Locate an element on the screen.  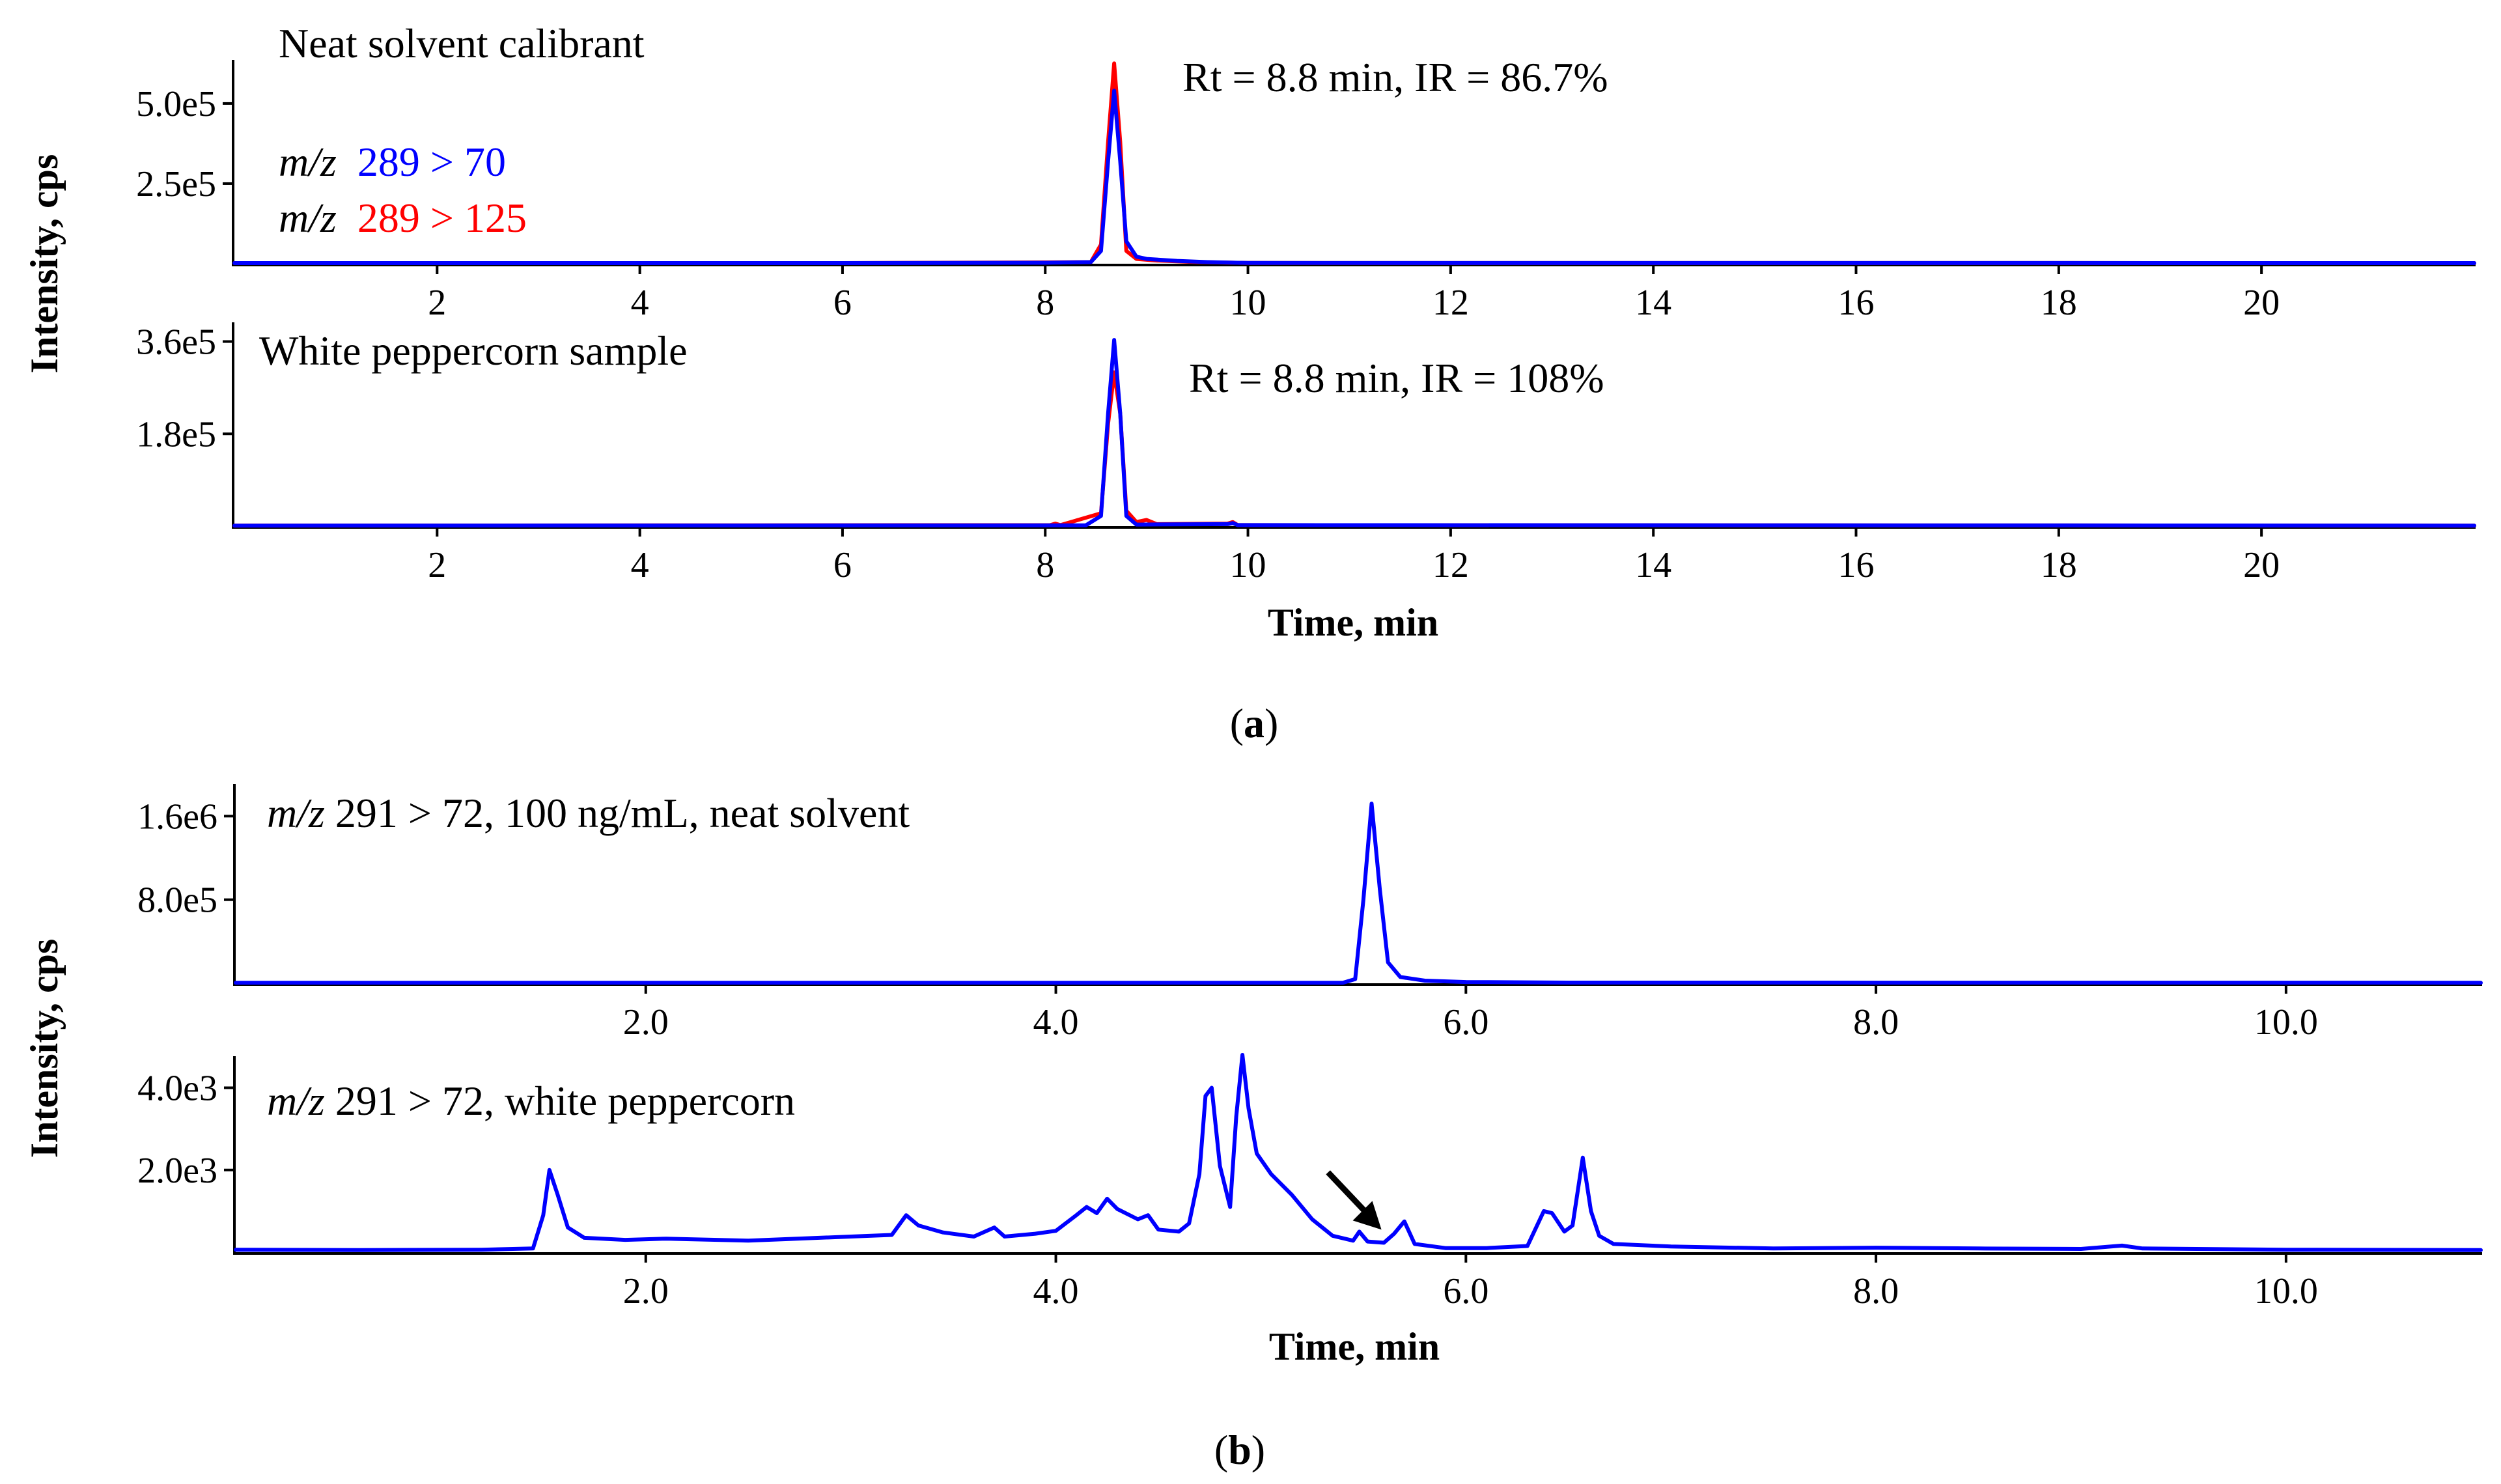
retention-arrow-icon is located at coordinates (1354, 1200).